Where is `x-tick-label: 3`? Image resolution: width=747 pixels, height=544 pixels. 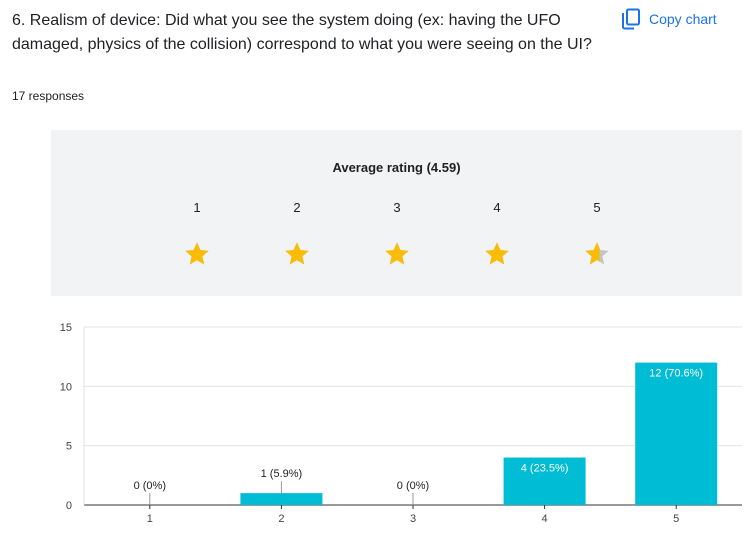
x-tick-label: 3 is located at coordinates (413, 519).